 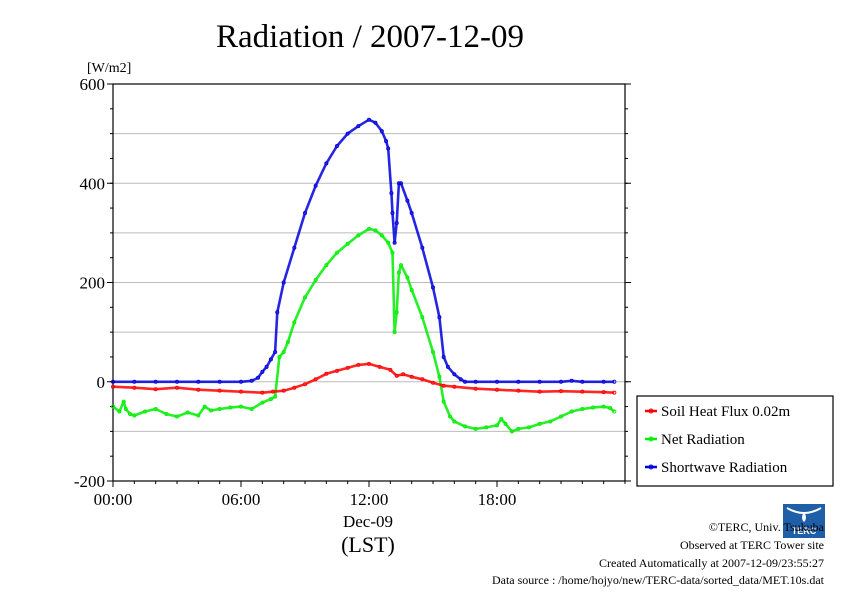 What do you see at coordinates (241, 499) in the screenshot?
I see `x-tick-label: 06:00` at bounding box center [241, 499].